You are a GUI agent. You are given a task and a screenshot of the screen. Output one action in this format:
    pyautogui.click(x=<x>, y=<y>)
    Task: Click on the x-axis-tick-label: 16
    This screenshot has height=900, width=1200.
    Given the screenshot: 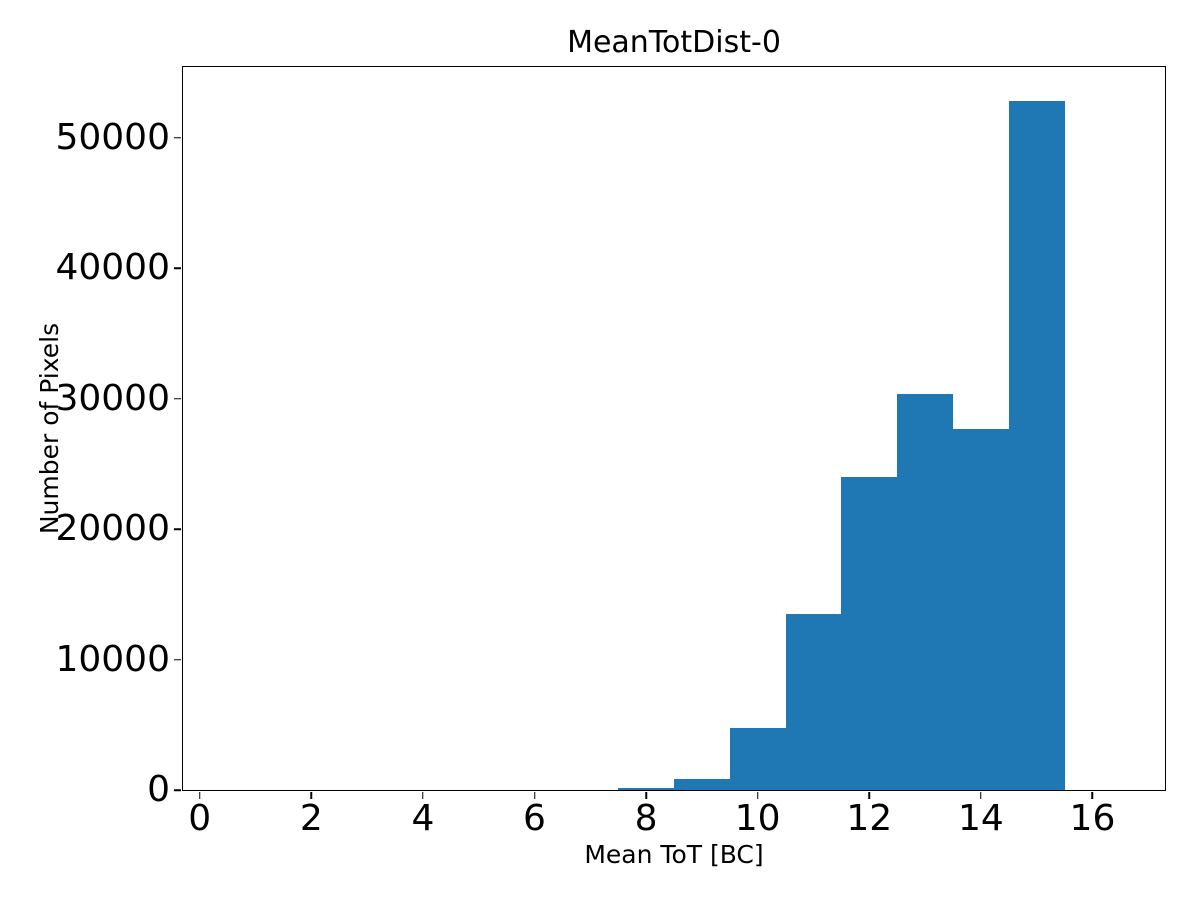 What is the action you would take?
    pyautogui.click(x=1092, y=818)
    